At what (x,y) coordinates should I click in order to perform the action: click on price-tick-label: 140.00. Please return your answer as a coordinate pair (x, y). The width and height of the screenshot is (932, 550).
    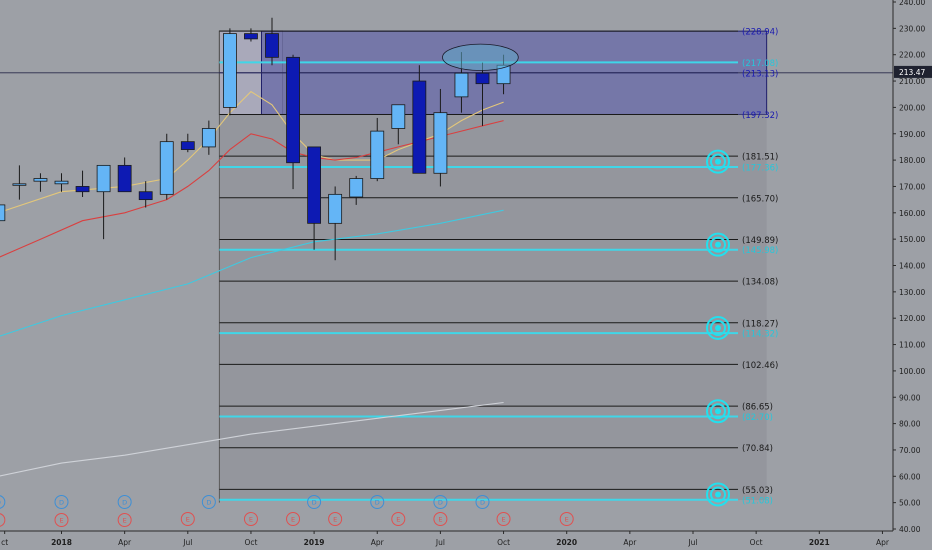
    Looking at the image, I should click on (912, 266).